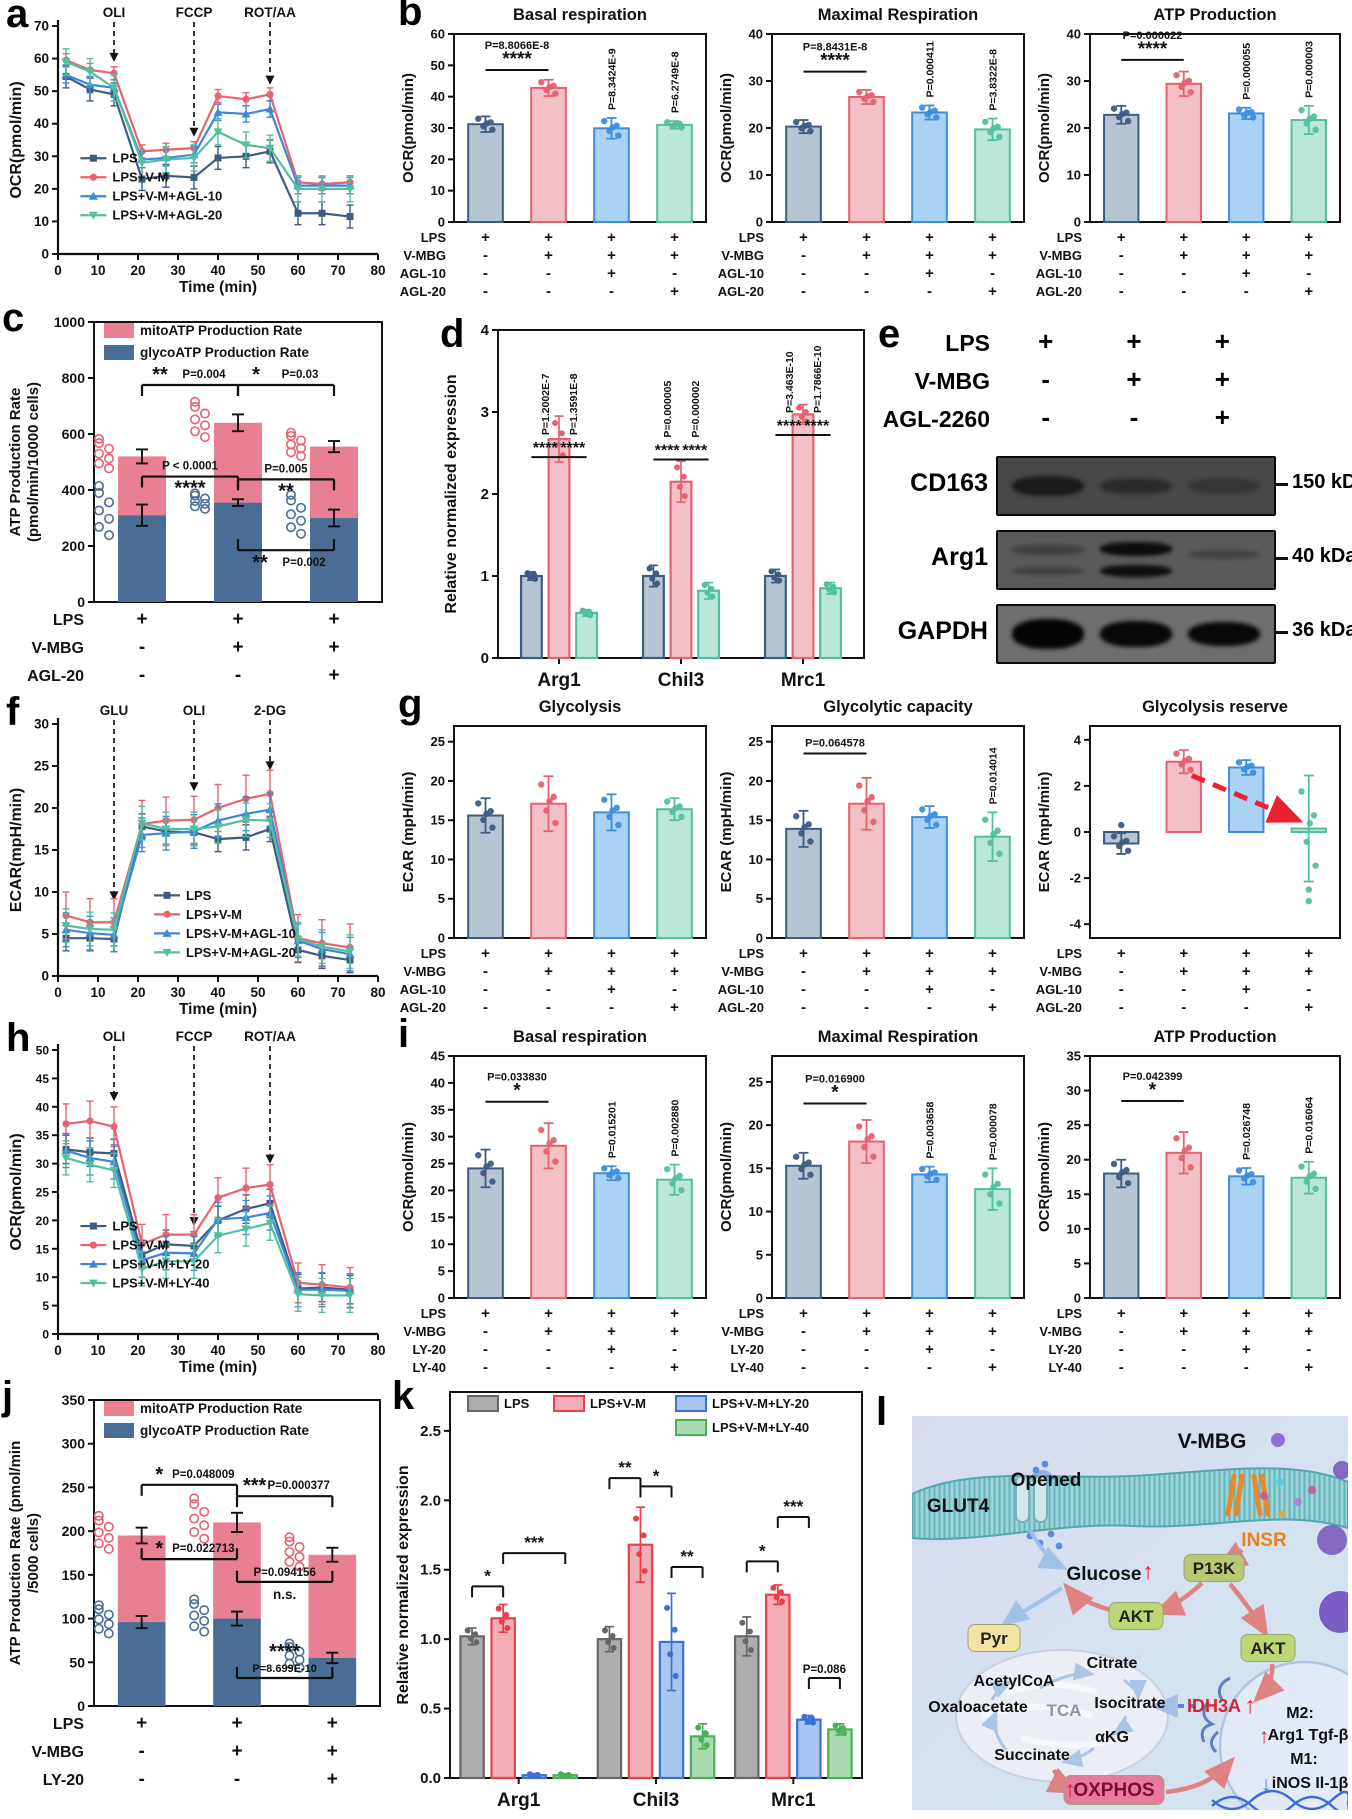 The width and height of the screenshot is (1352, 1819). Describe the element at coordinates (959, 557) in the screenshot. I see `blot-protein-label: Arg1` at that location.